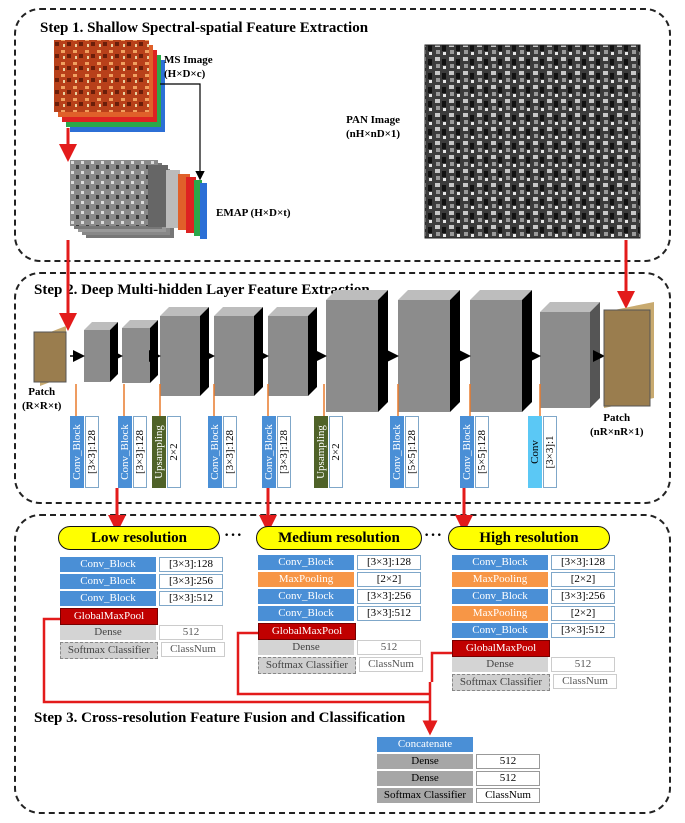 The width and height of the screenshot is (685, 823). Describe the element at coordinates (236, 660) in the screenshot. I see `low-gmp-route` at that location.